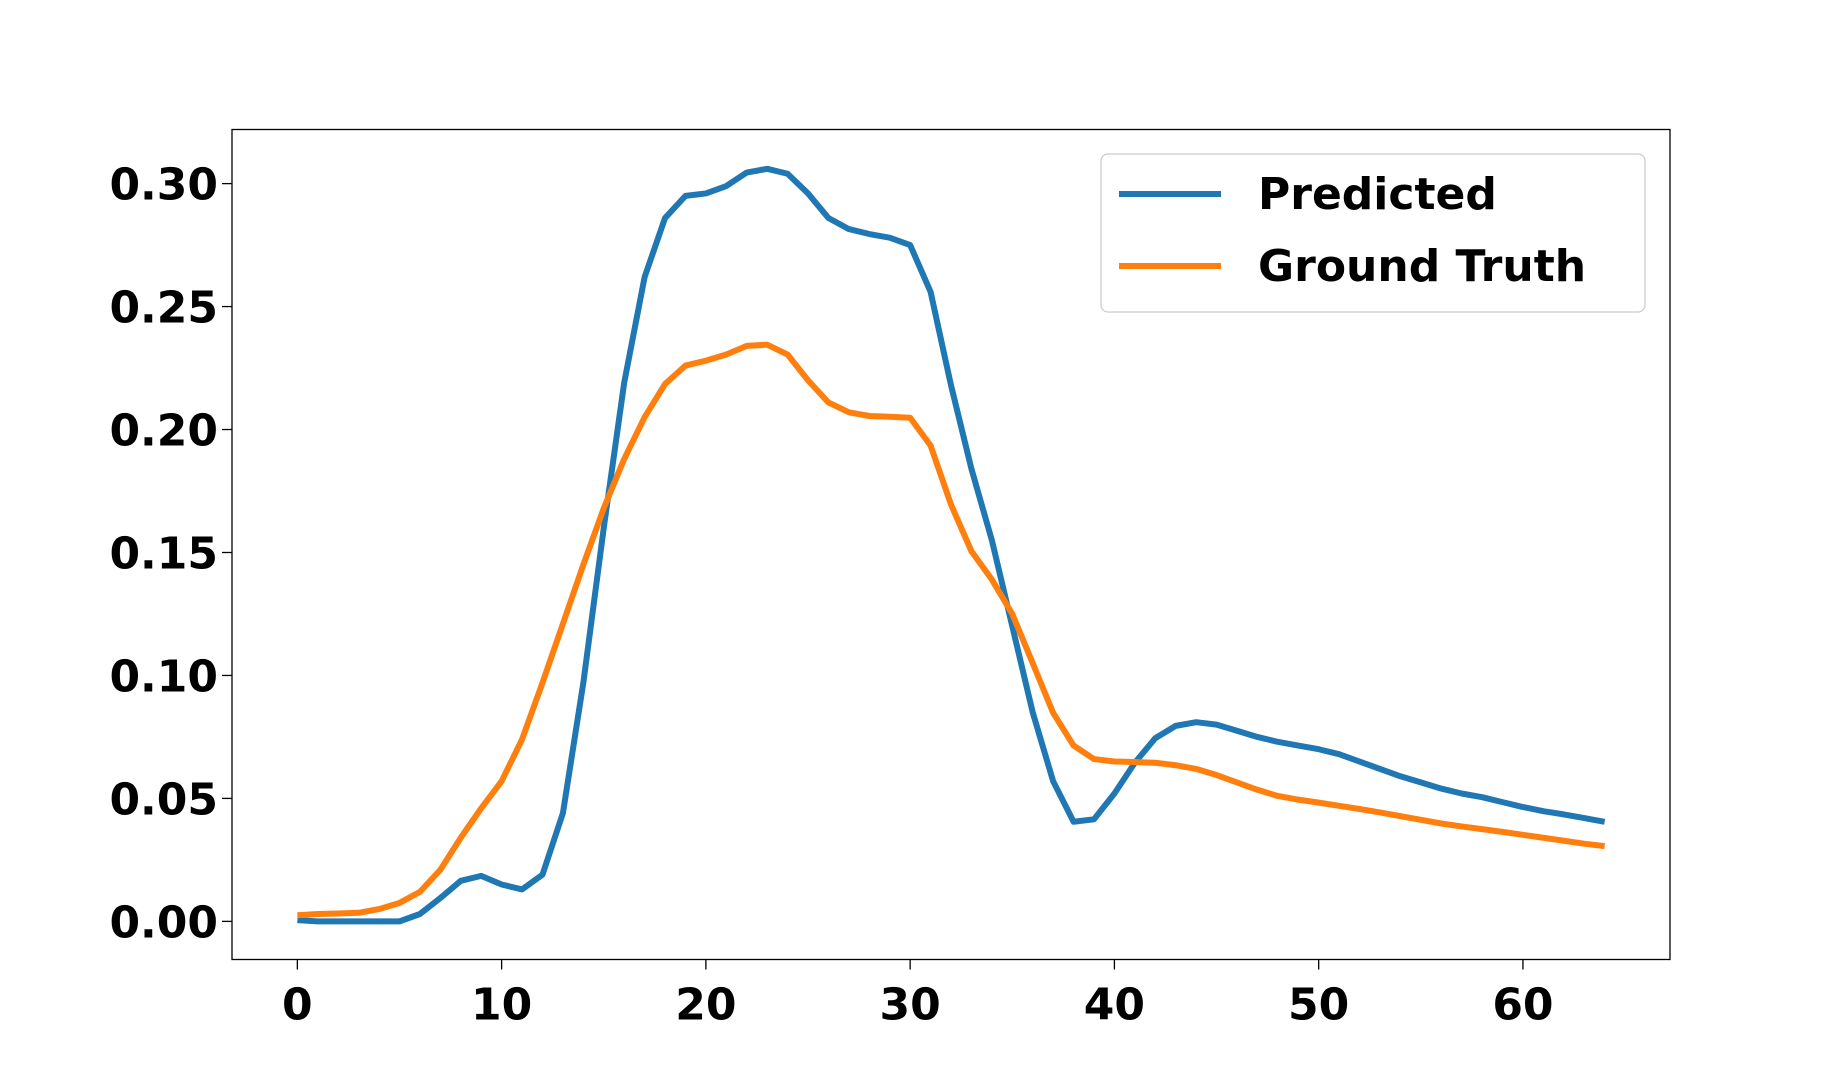 The image size is (1848, 1075). What do you see at coordinates (1422, 266) in the screenshot?
I see `legend-label-ground-truth: Ground Truth` at bounding box center [1422, 266].